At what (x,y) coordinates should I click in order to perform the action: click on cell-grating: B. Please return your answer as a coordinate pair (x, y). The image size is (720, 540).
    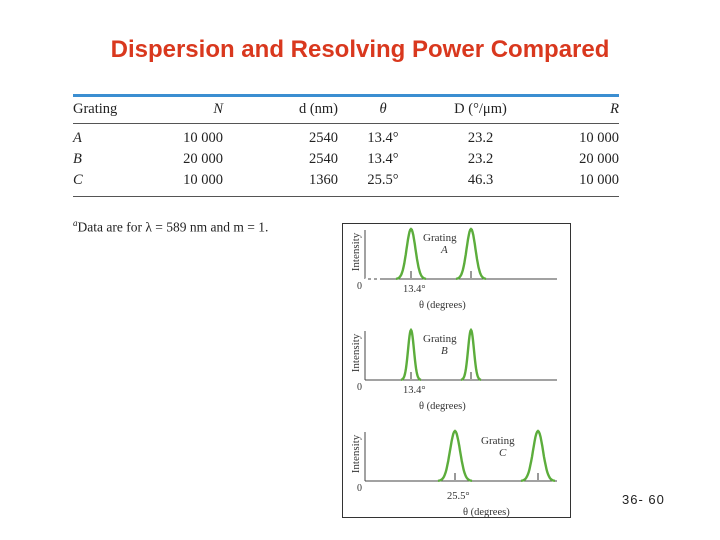
    Looking at the image, I should click on (77, 159).